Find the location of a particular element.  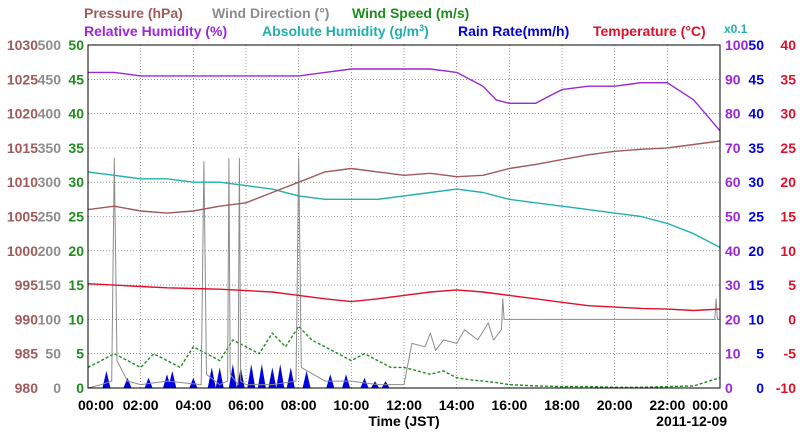

y-tick-wind-speed: 30 is located at coordinates (76, 182).